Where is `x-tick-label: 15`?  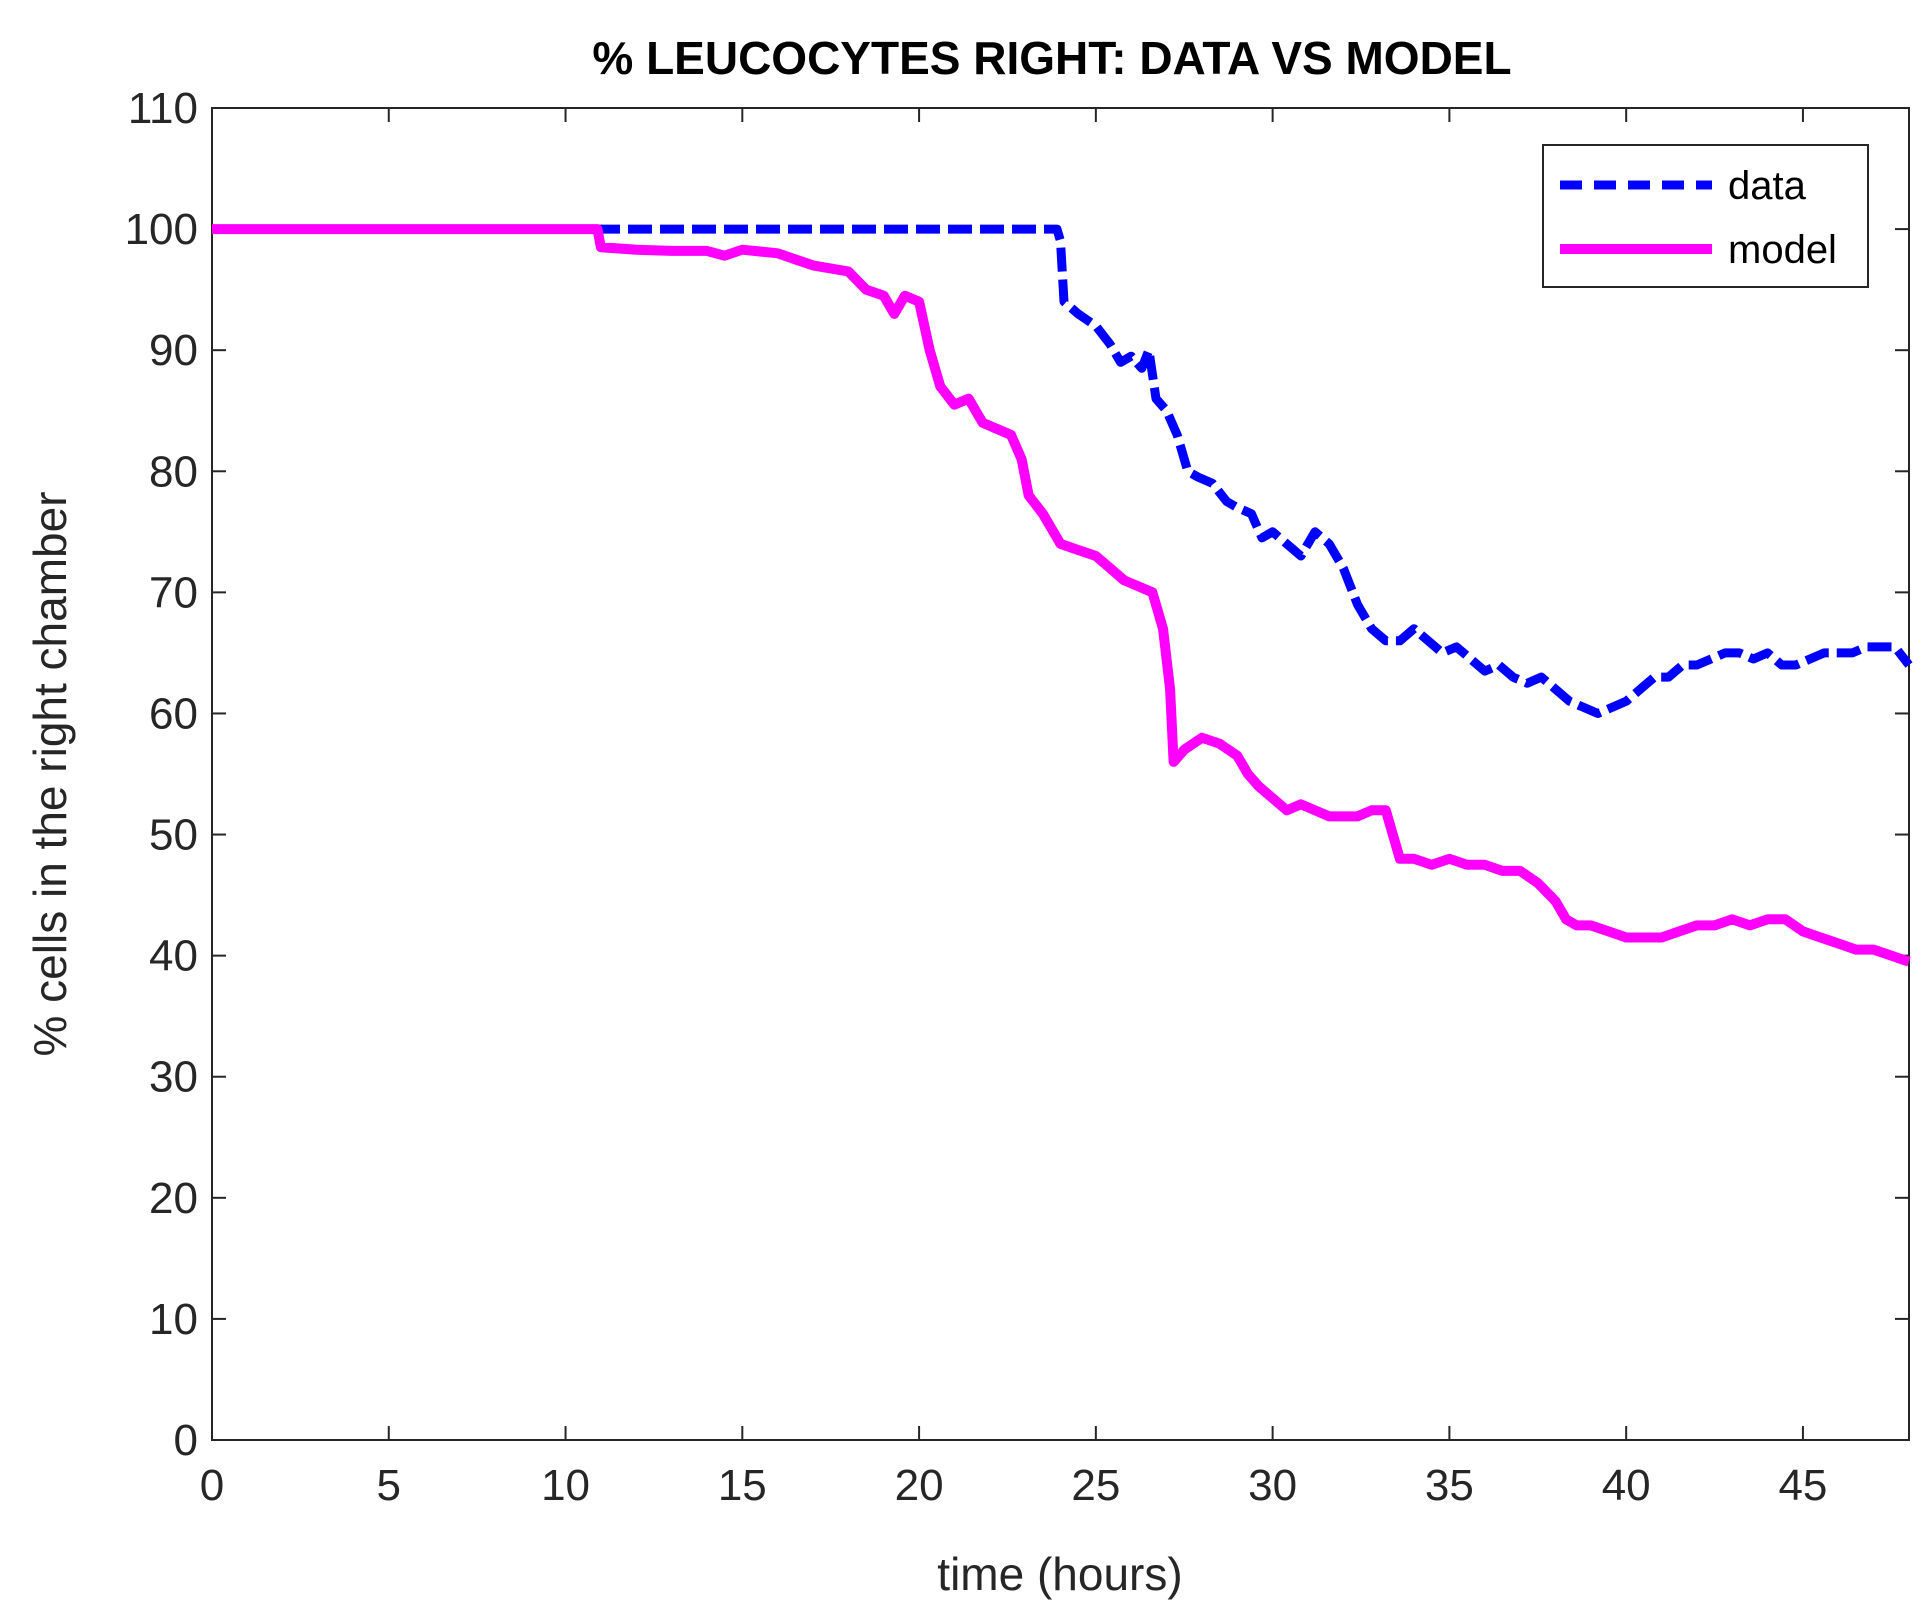
x-tick-label: 15 is located at coordinates (742, 1485).